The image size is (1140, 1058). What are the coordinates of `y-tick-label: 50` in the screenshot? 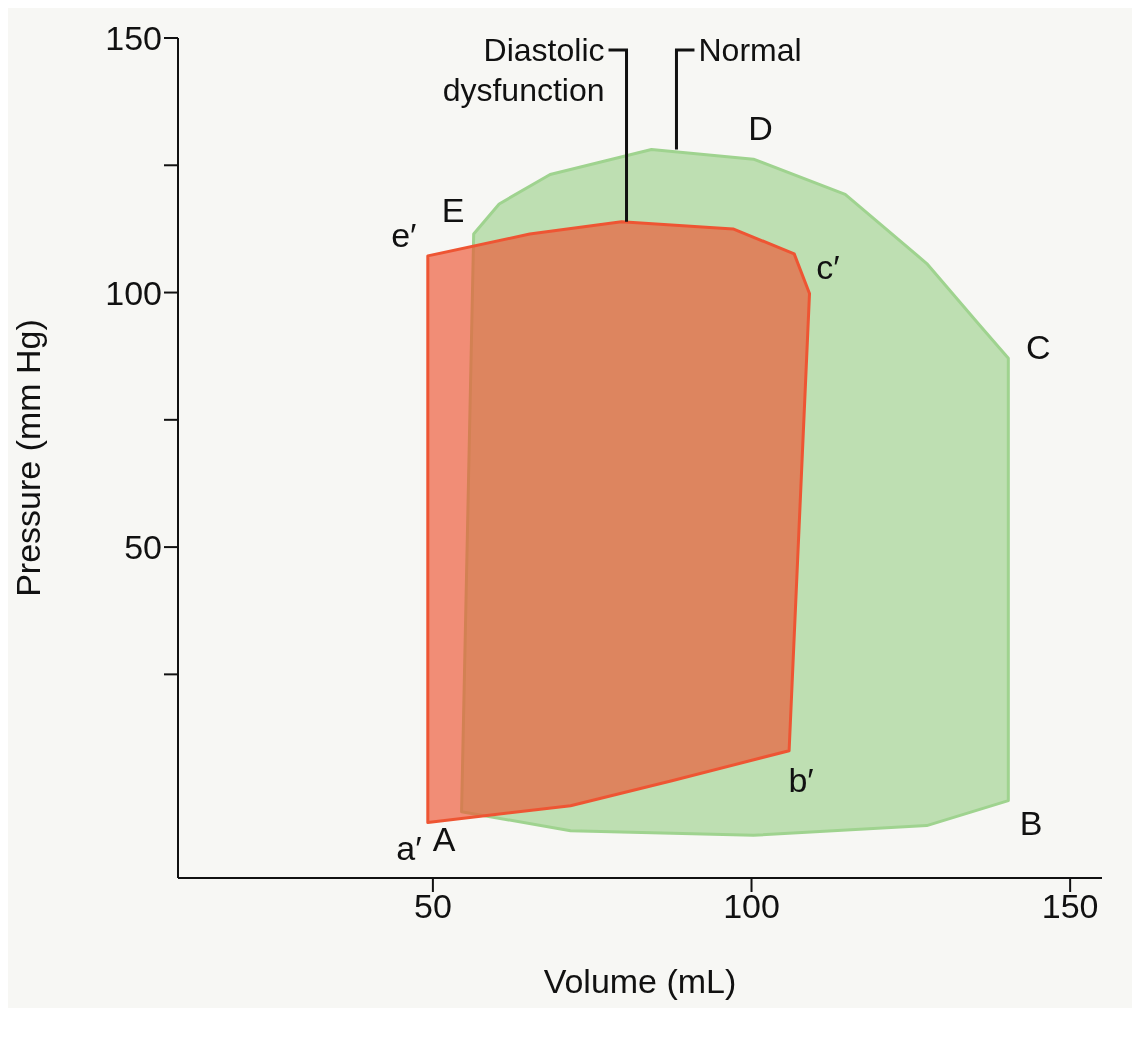 It's located at (143, 547).